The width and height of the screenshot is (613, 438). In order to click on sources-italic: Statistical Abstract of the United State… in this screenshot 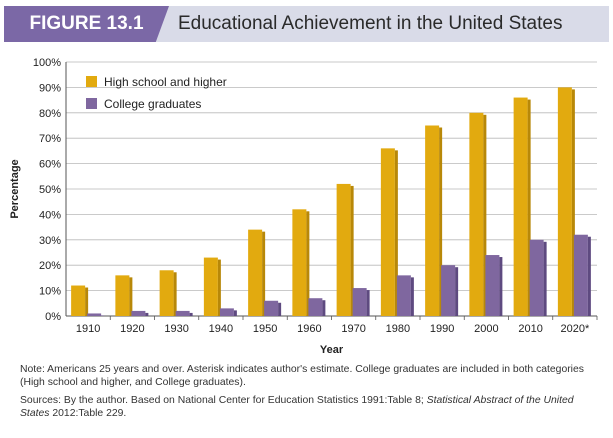, I will do `click(297, 407)`.